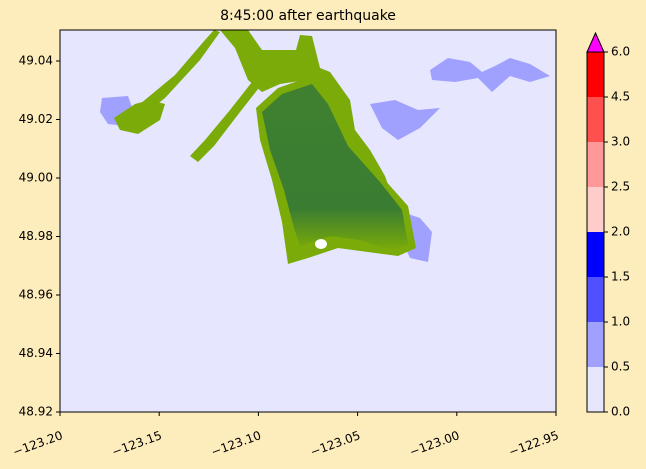 The image size is (646, 469). Describe the element at coordinates (435, 443) in the screenshot. I see `x-tick-label: −123.00` at that location.